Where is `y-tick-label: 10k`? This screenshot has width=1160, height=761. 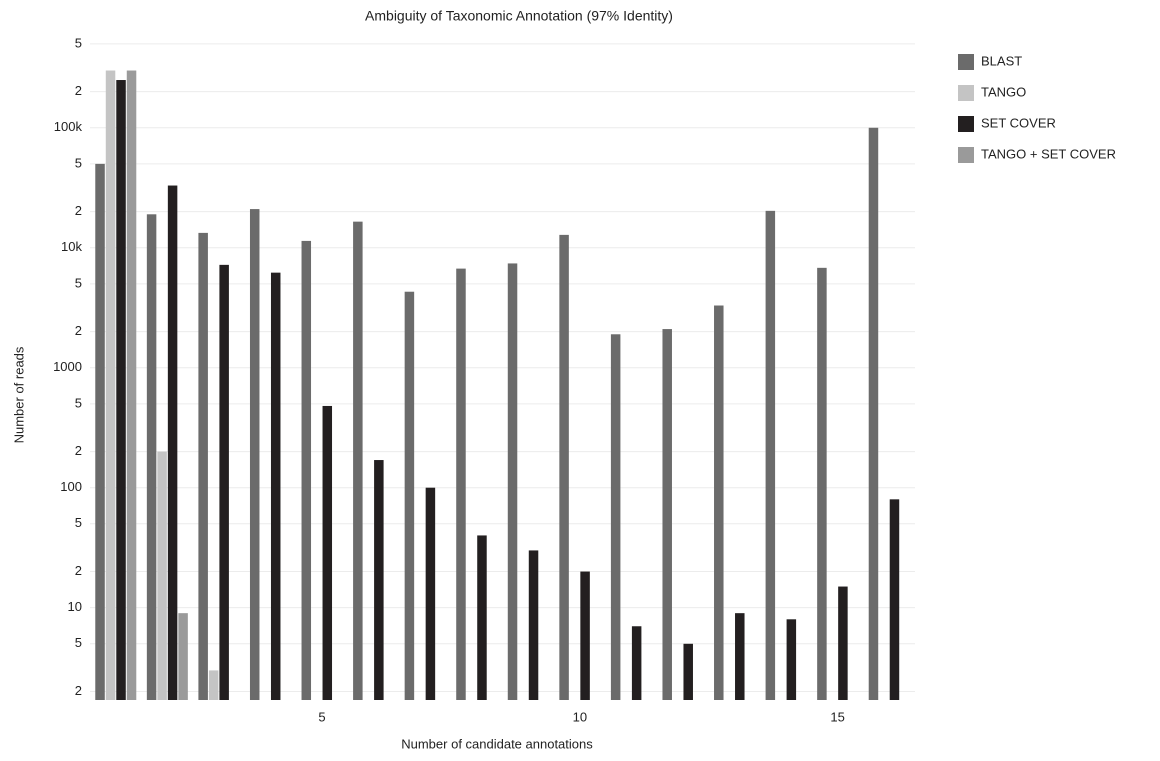
y-tick-label: 10k is located at coordinates (71, 246).